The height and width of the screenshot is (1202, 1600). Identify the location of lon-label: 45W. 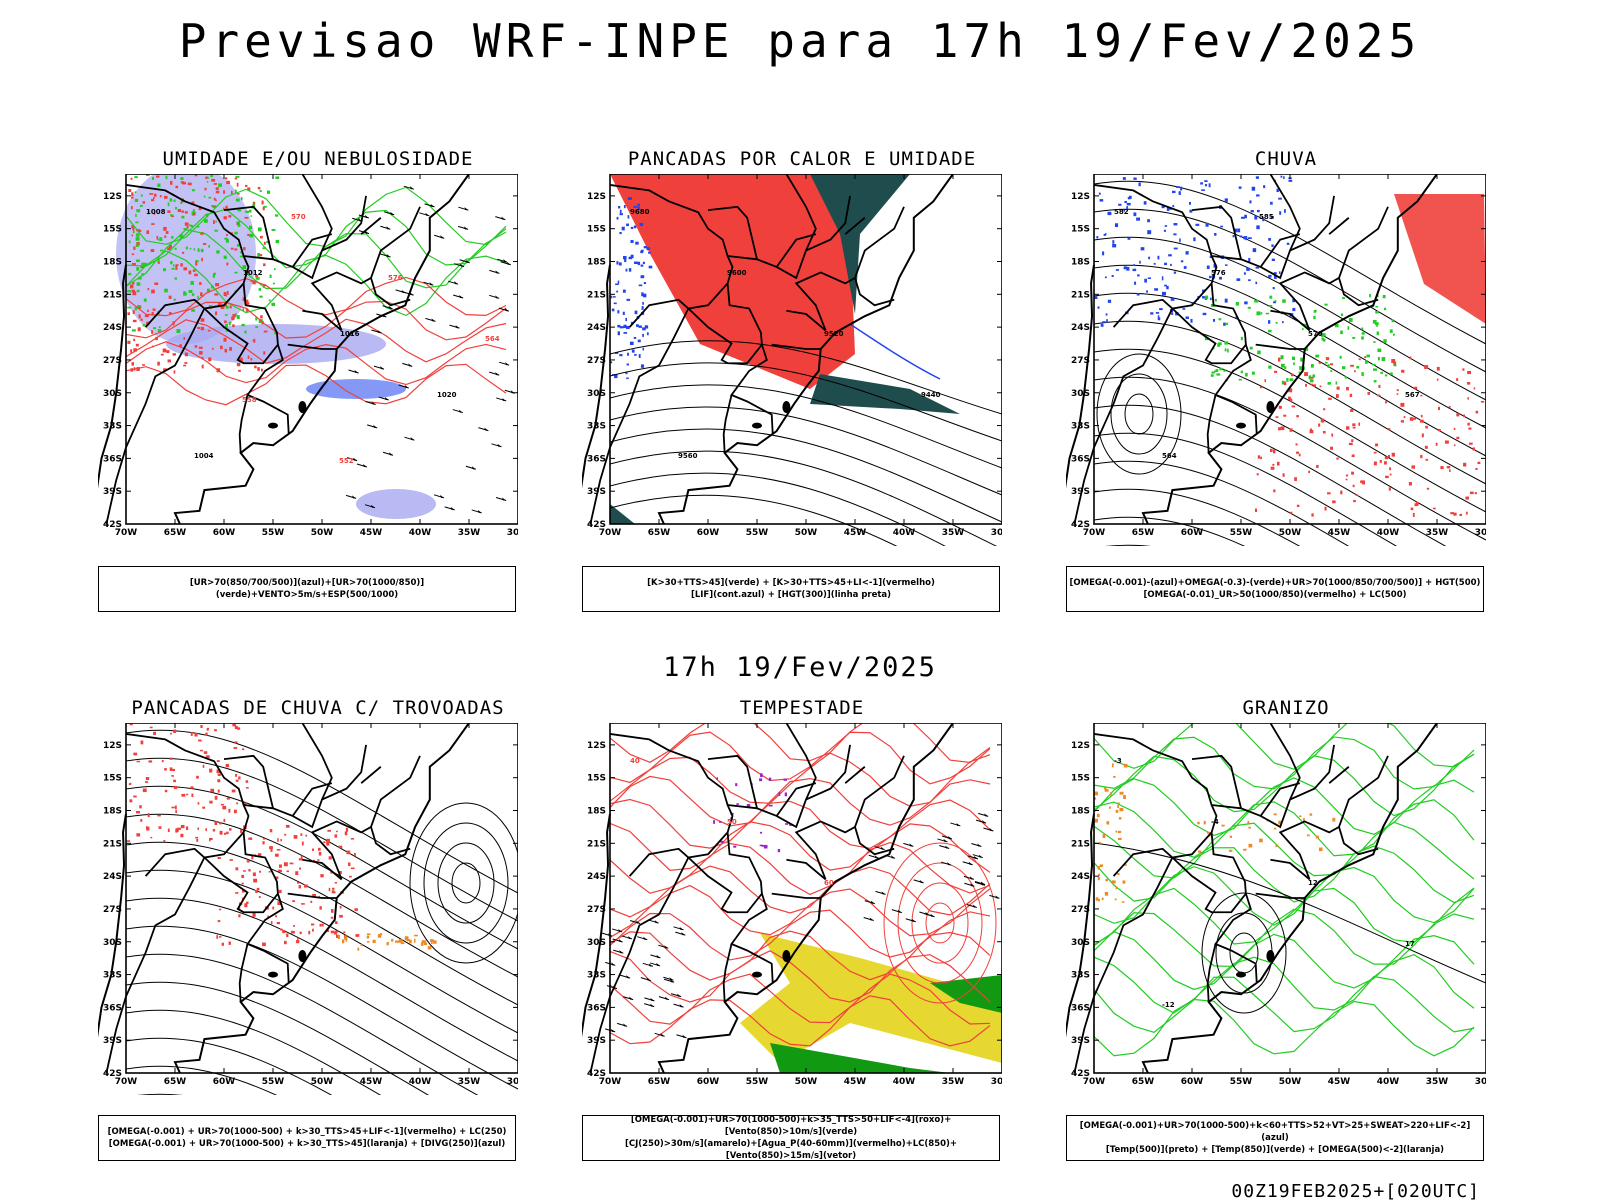
(371, 533).